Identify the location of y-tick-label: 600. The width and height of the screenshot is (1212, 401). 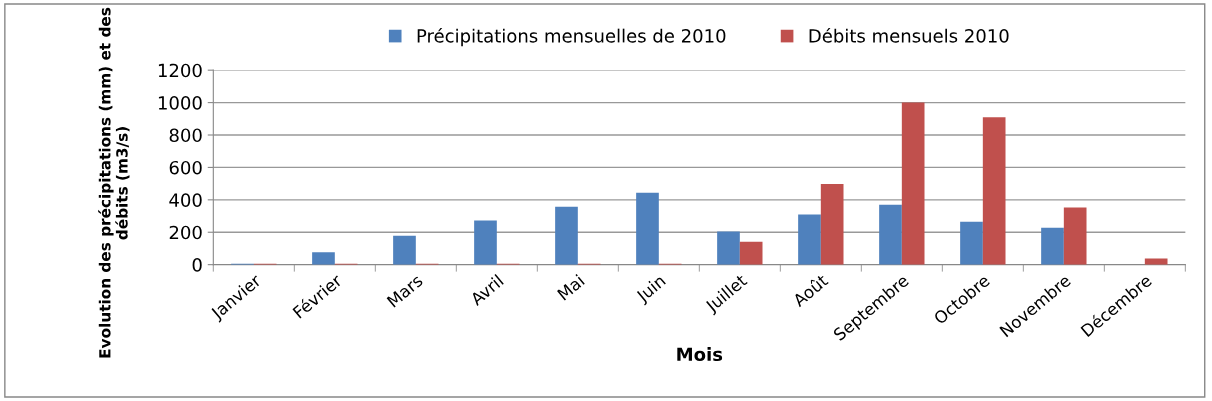
(185, 167).